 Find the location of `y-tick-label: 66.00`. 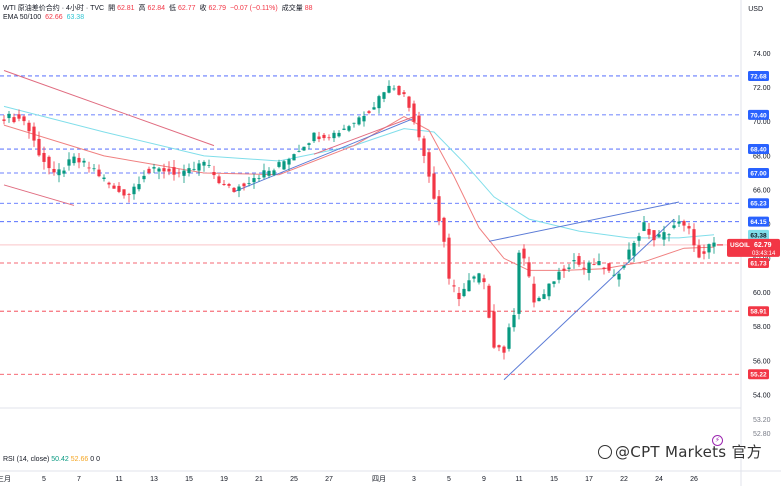

y-tick-label: 66.00 is located at coordinates (762, 191).